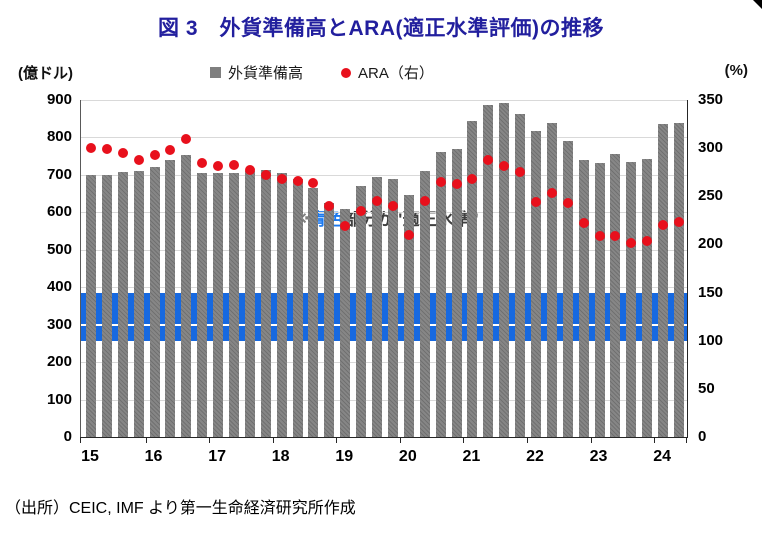 Image resolution: width=762 pixels, height=536 pixels. What do you see at coordinates (45, 73) in the screenshot?
I see `left-axis-unit: (億ドル)` at bounding box center [45, 73].